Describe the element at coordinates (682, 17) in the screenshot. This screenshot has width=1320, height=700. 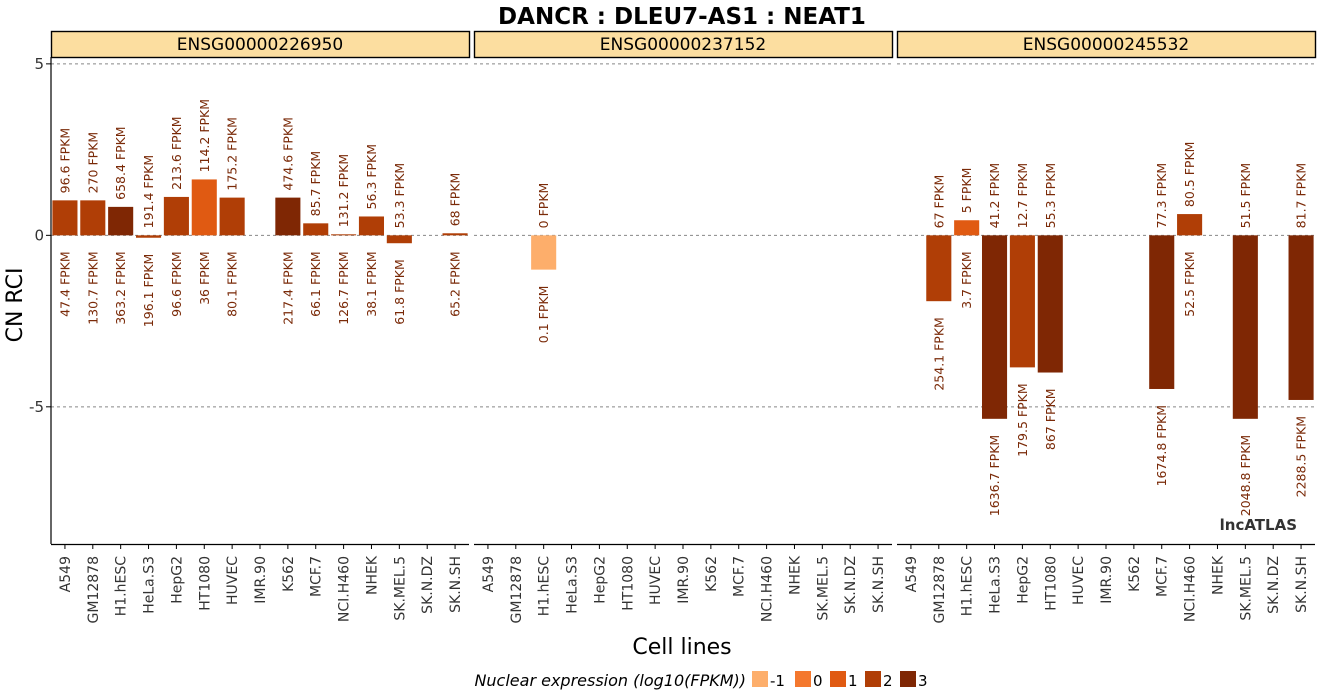
I see `chart-title: DANCR : DLEU7-AS1 : NEAT1` at that location.